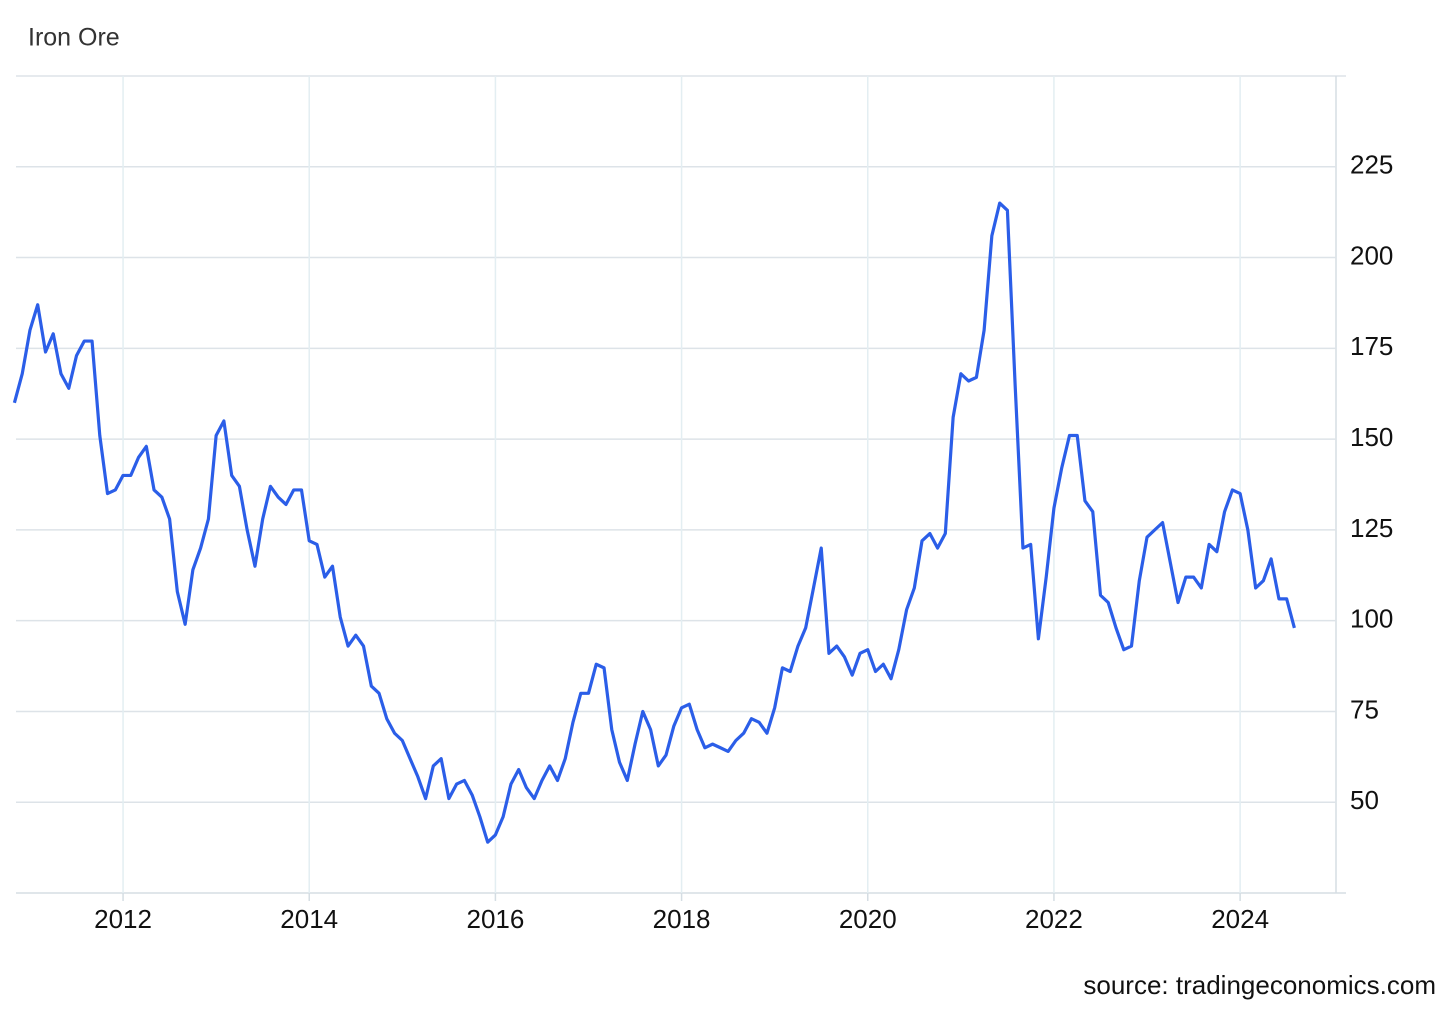  What do you see at coordinates (682, 919) in the screenshot?
I see `x-tick-label: 2018` at bounding box center [682, 919].